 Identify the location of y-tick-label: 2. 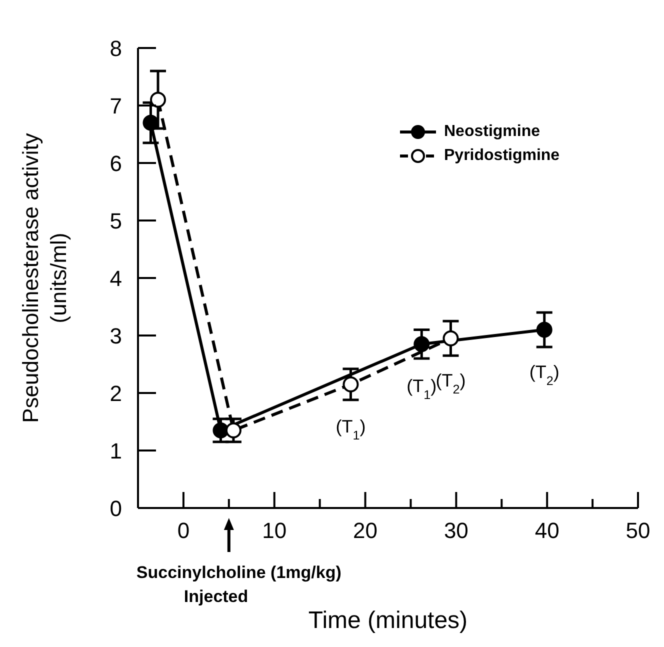
(116, 393).